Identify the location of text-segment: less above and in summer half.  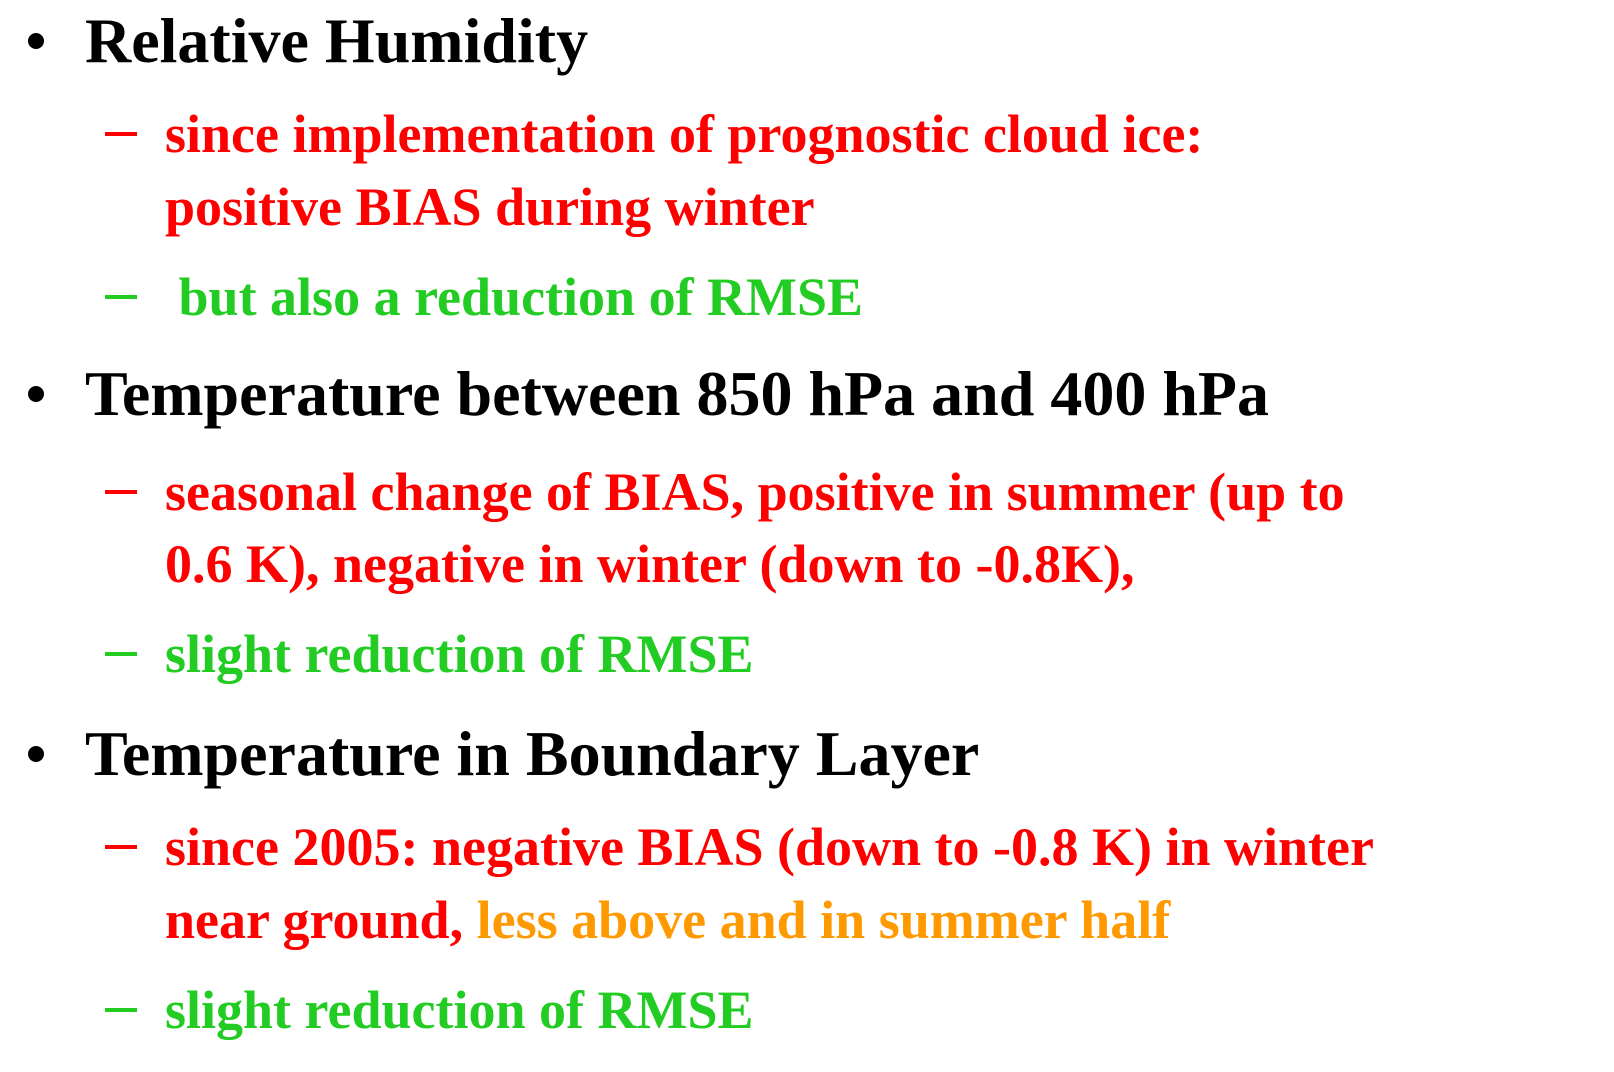
(824, 920).